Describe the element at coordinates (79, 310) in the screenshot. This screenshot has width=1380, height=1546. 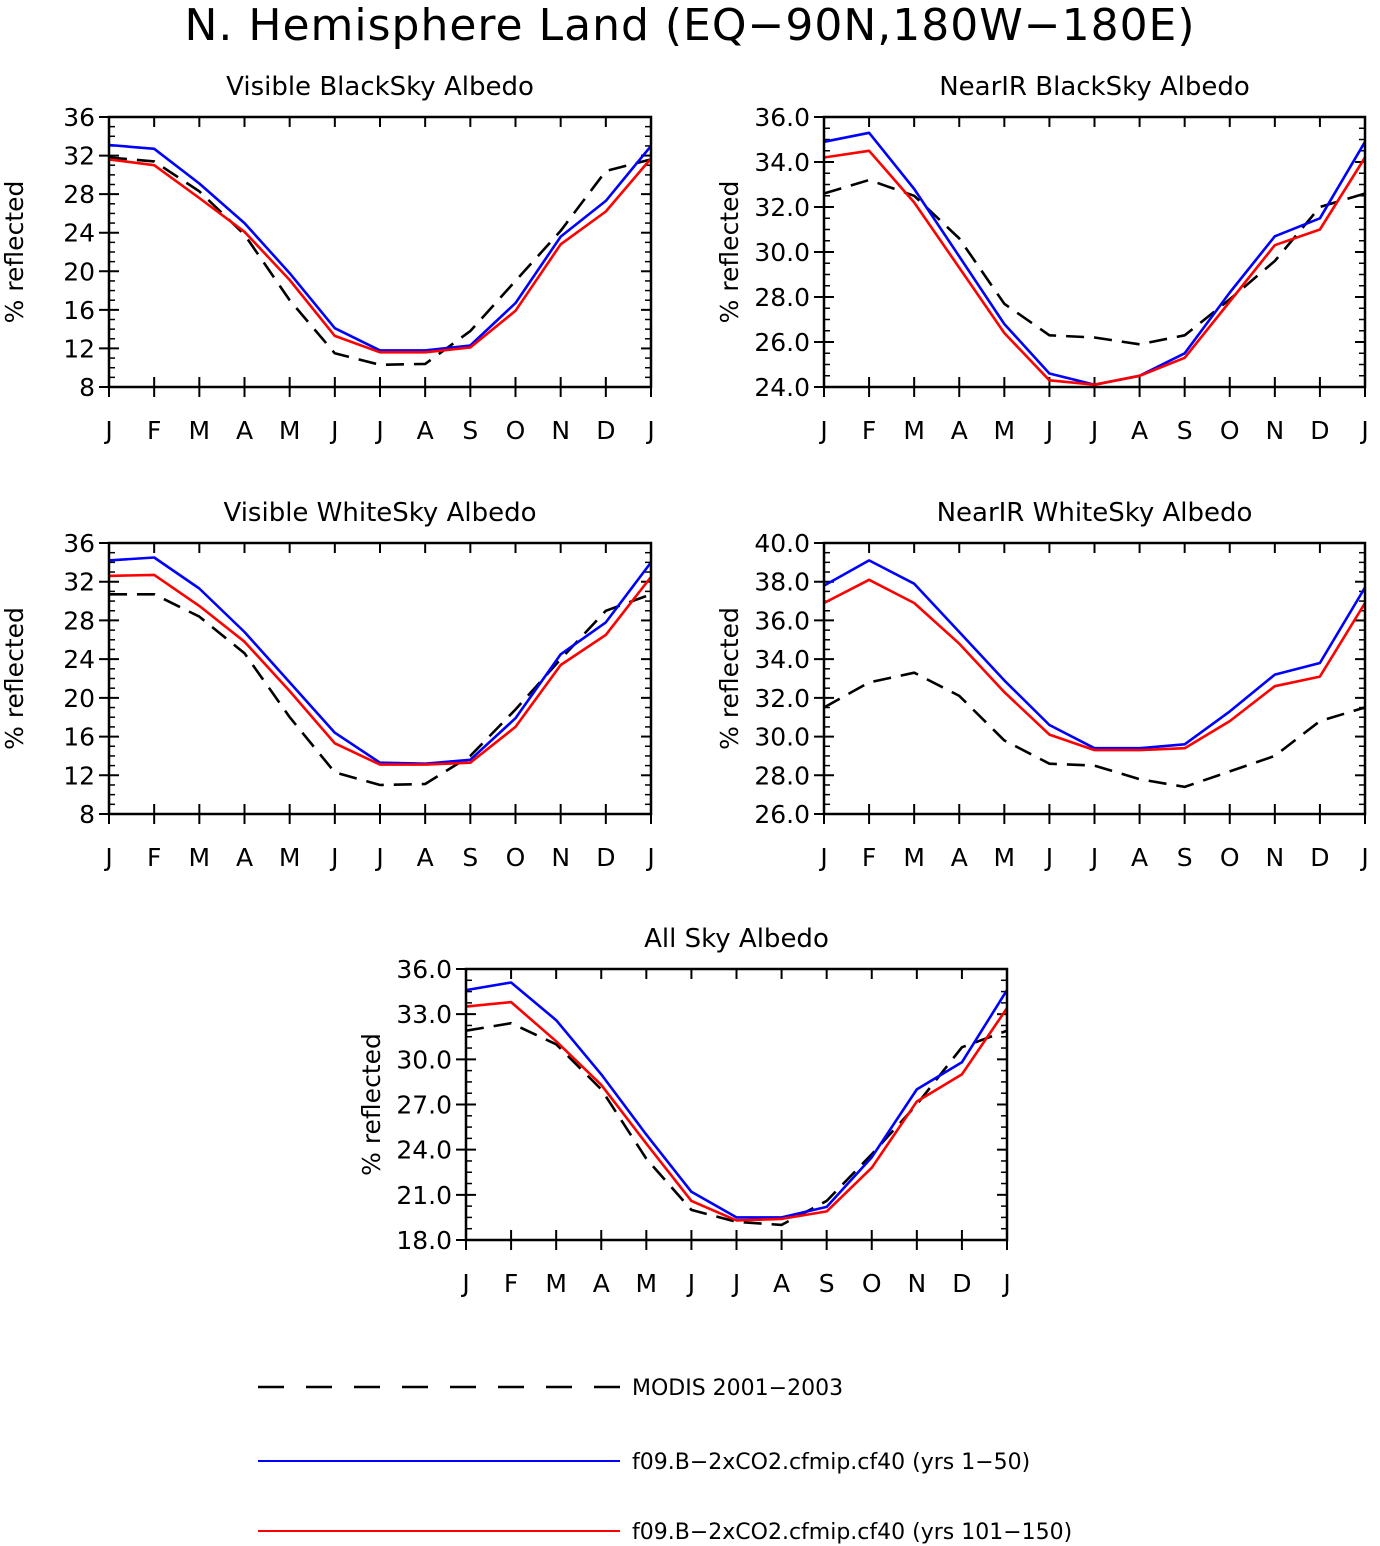
I see `y-tick-label: 16` at that location.